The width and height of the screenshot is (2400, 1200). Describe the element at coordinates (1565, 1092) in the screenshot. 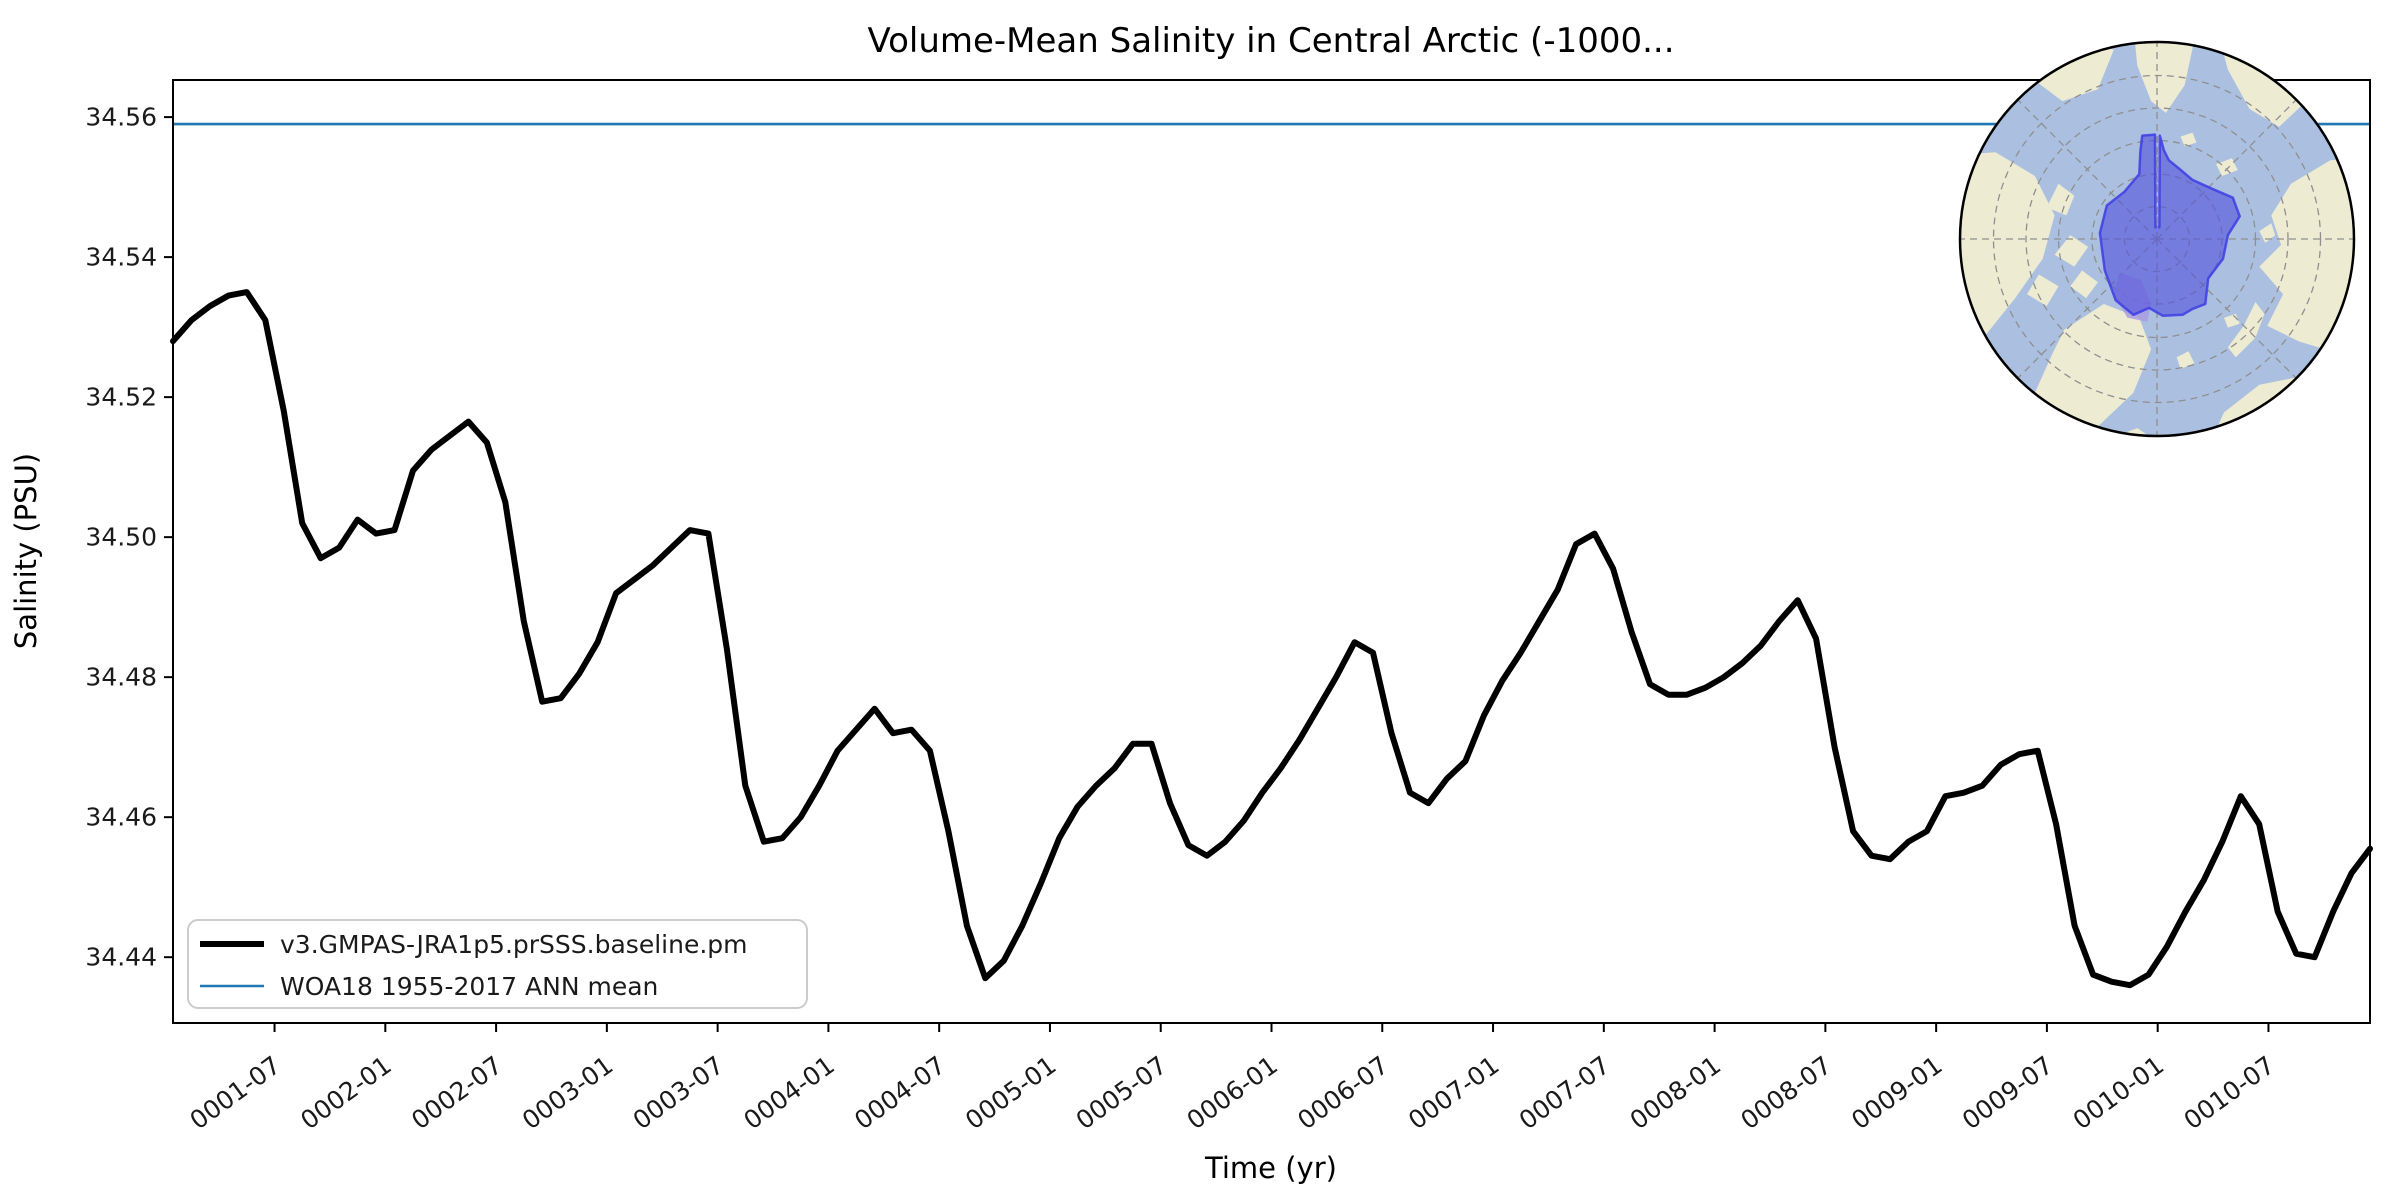

I see `x-tick-label: 0007-07` at that location.